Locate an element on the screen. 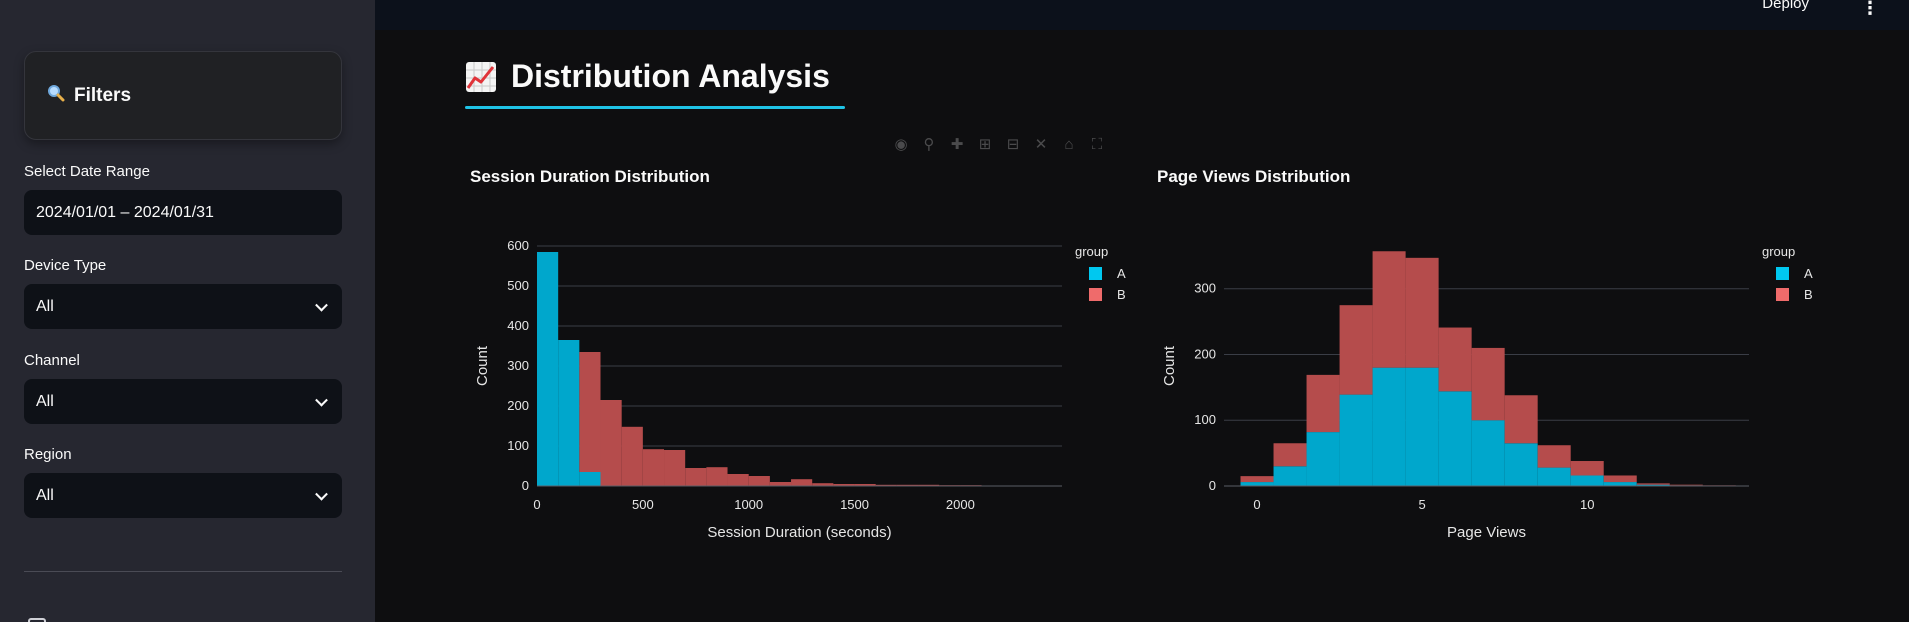 This screenshot has width=1909, height=622. x-tick-label: 500 is located at coordinates (643, 504).